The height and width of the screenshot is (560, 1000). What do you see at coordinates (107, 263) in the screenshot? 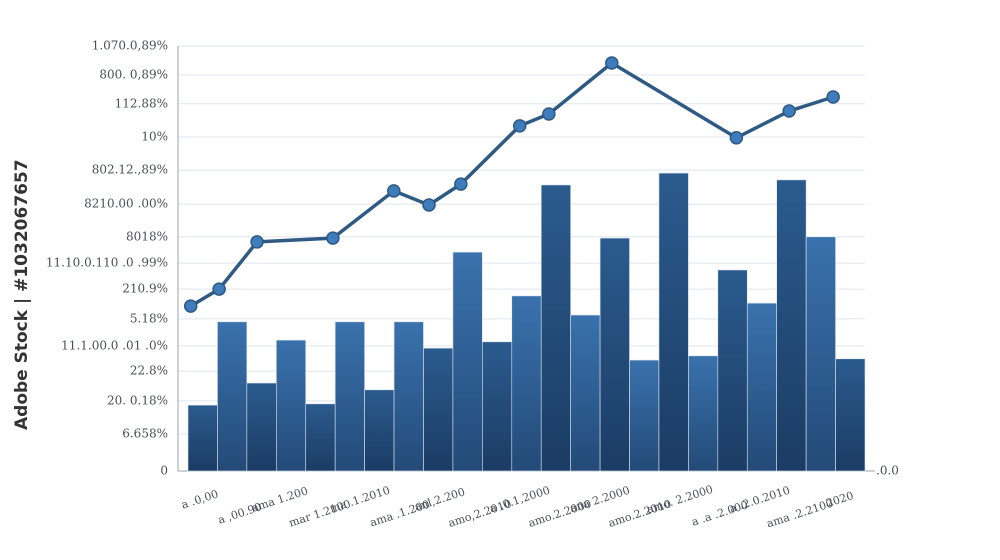
I see `y-tick-label: 11.10.0.110 .0 .99%` at bounding box center [107, 263].